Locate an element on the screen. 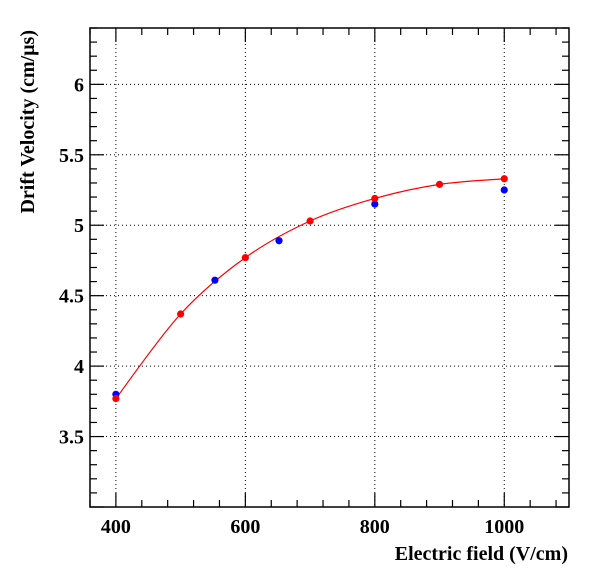 This screenshot has width=598, height=576. y-tick-label: 5 is located at coordinates (79, 226).